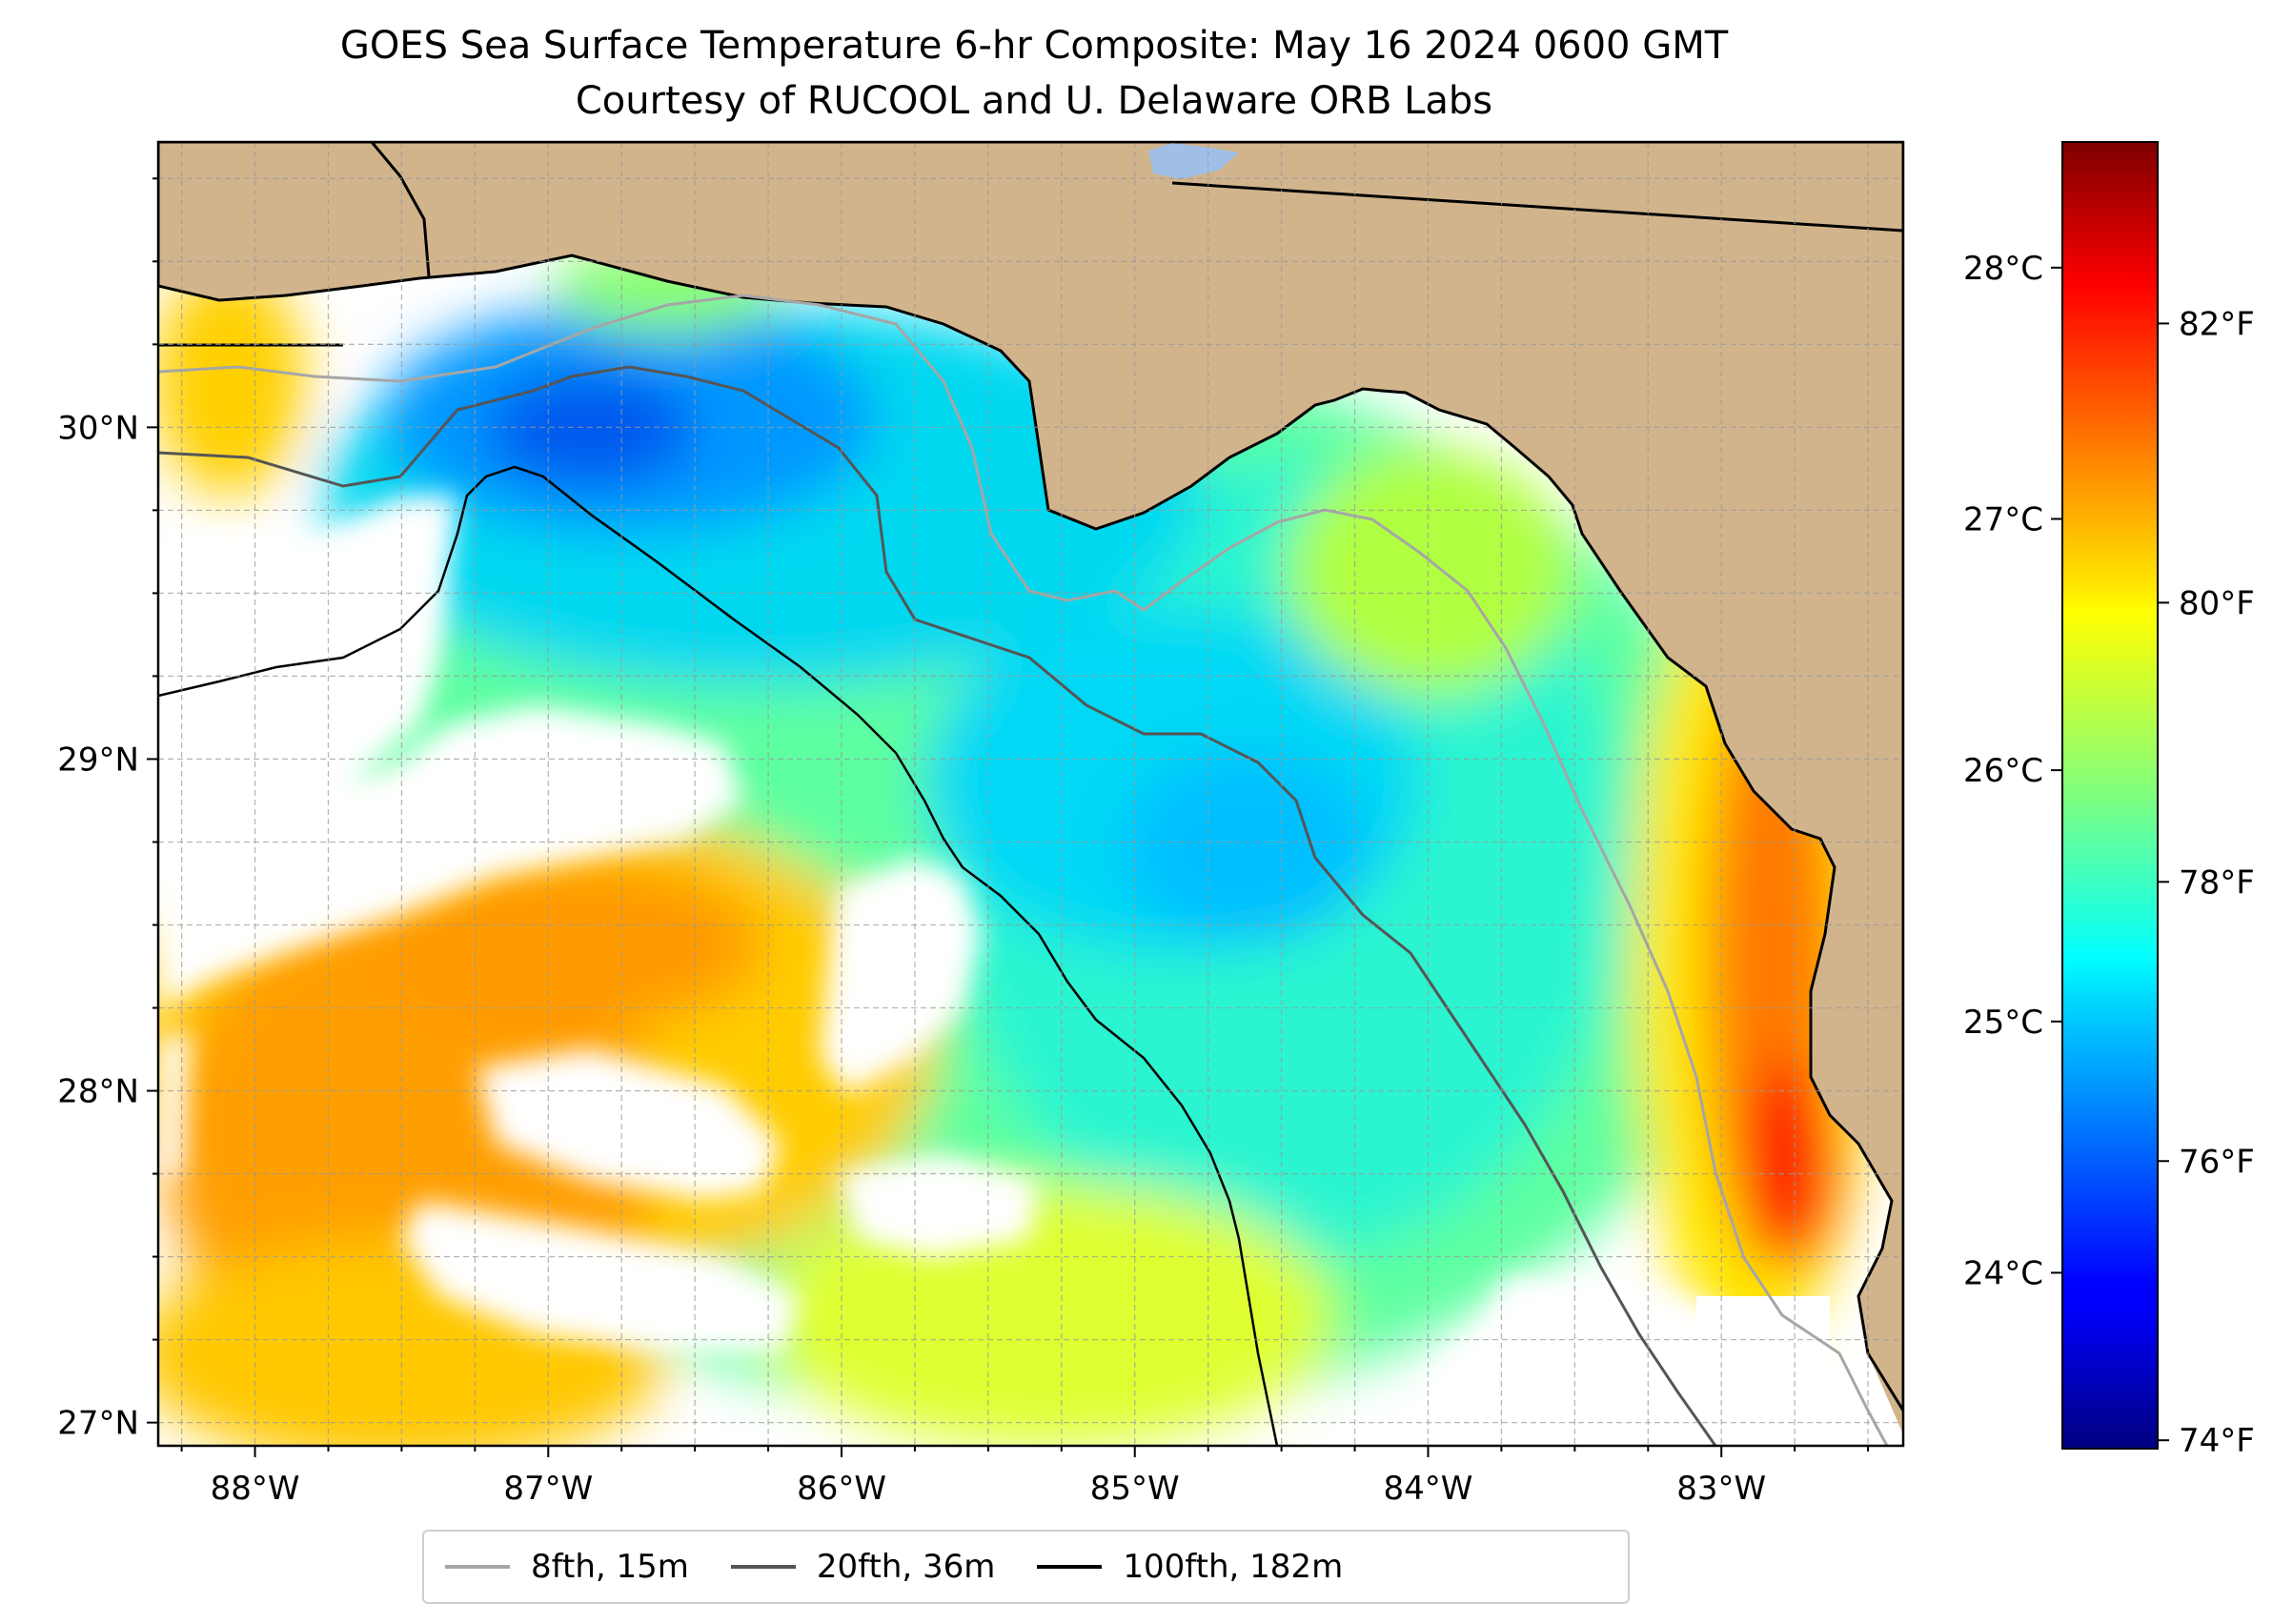 The width and height of the screenshot is (2293, 1624). Describe the element at coordinates (2110, 795) in the screenshot. I see `colorbar` at that location.